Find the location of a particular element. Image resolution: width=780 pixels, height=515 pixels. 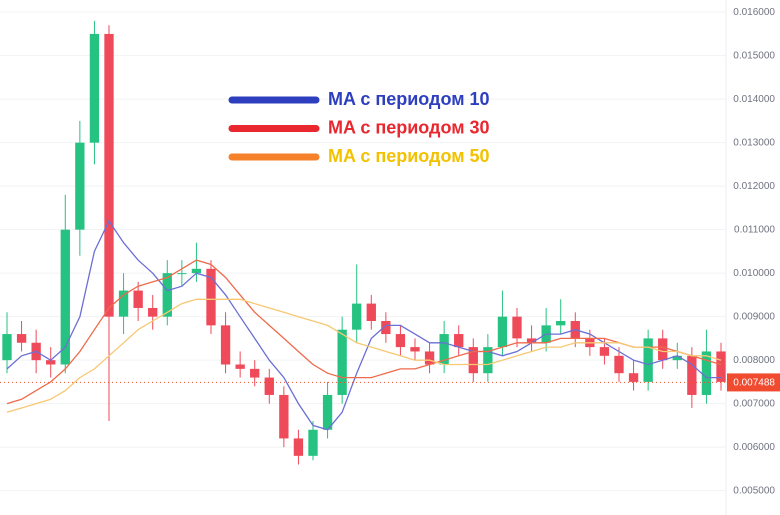

y-tick-label: 0.013000 is located at coordinates (754, 142).